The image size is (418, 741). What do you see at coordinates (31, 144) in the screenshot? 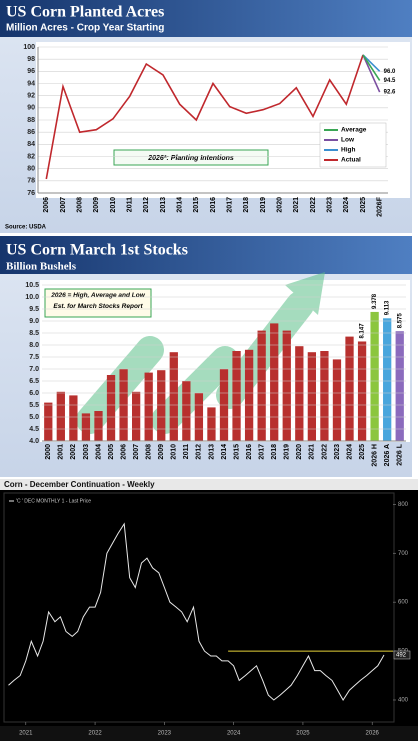
I see `y-tick-label: 84` at bounding box center [31, 144].